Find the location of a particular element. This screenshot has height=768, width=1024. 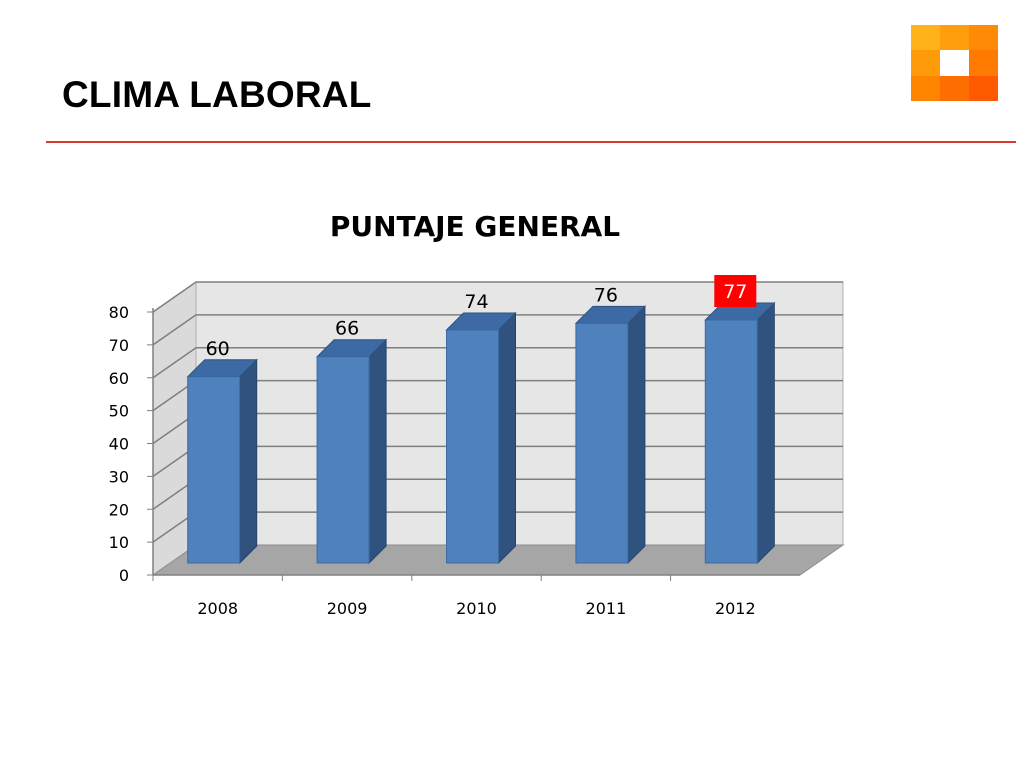

x-tick-label: 2012 is located at coordinates (735, 608).